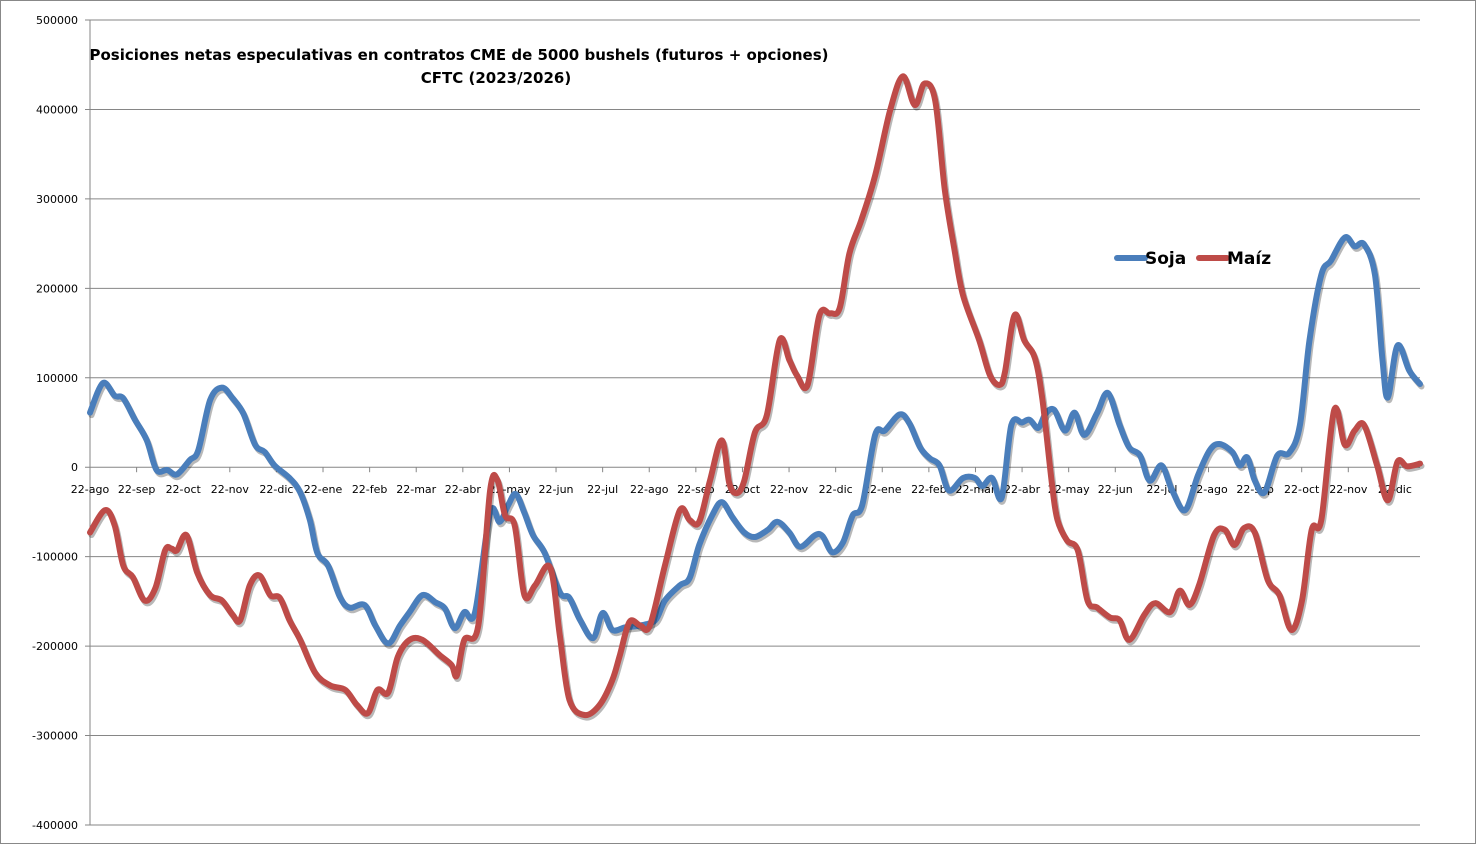 The height and width of the screenshot is (864, 1484). What do you see at coordinates (602, 489) in the screenshot?
I see `x-tick-label: 22-jul` at bounding box center [602, 489].